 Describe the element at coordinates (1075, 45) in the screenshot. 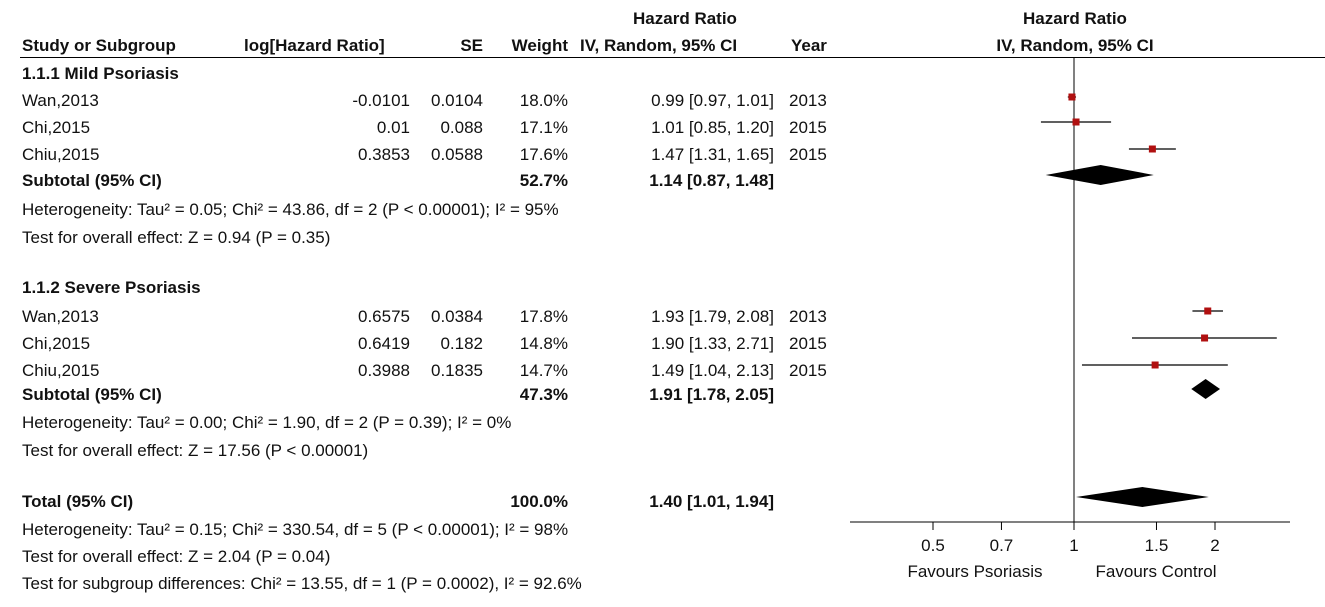

I see `plot-subtitle: IV, Random, 95% CI` at that location.